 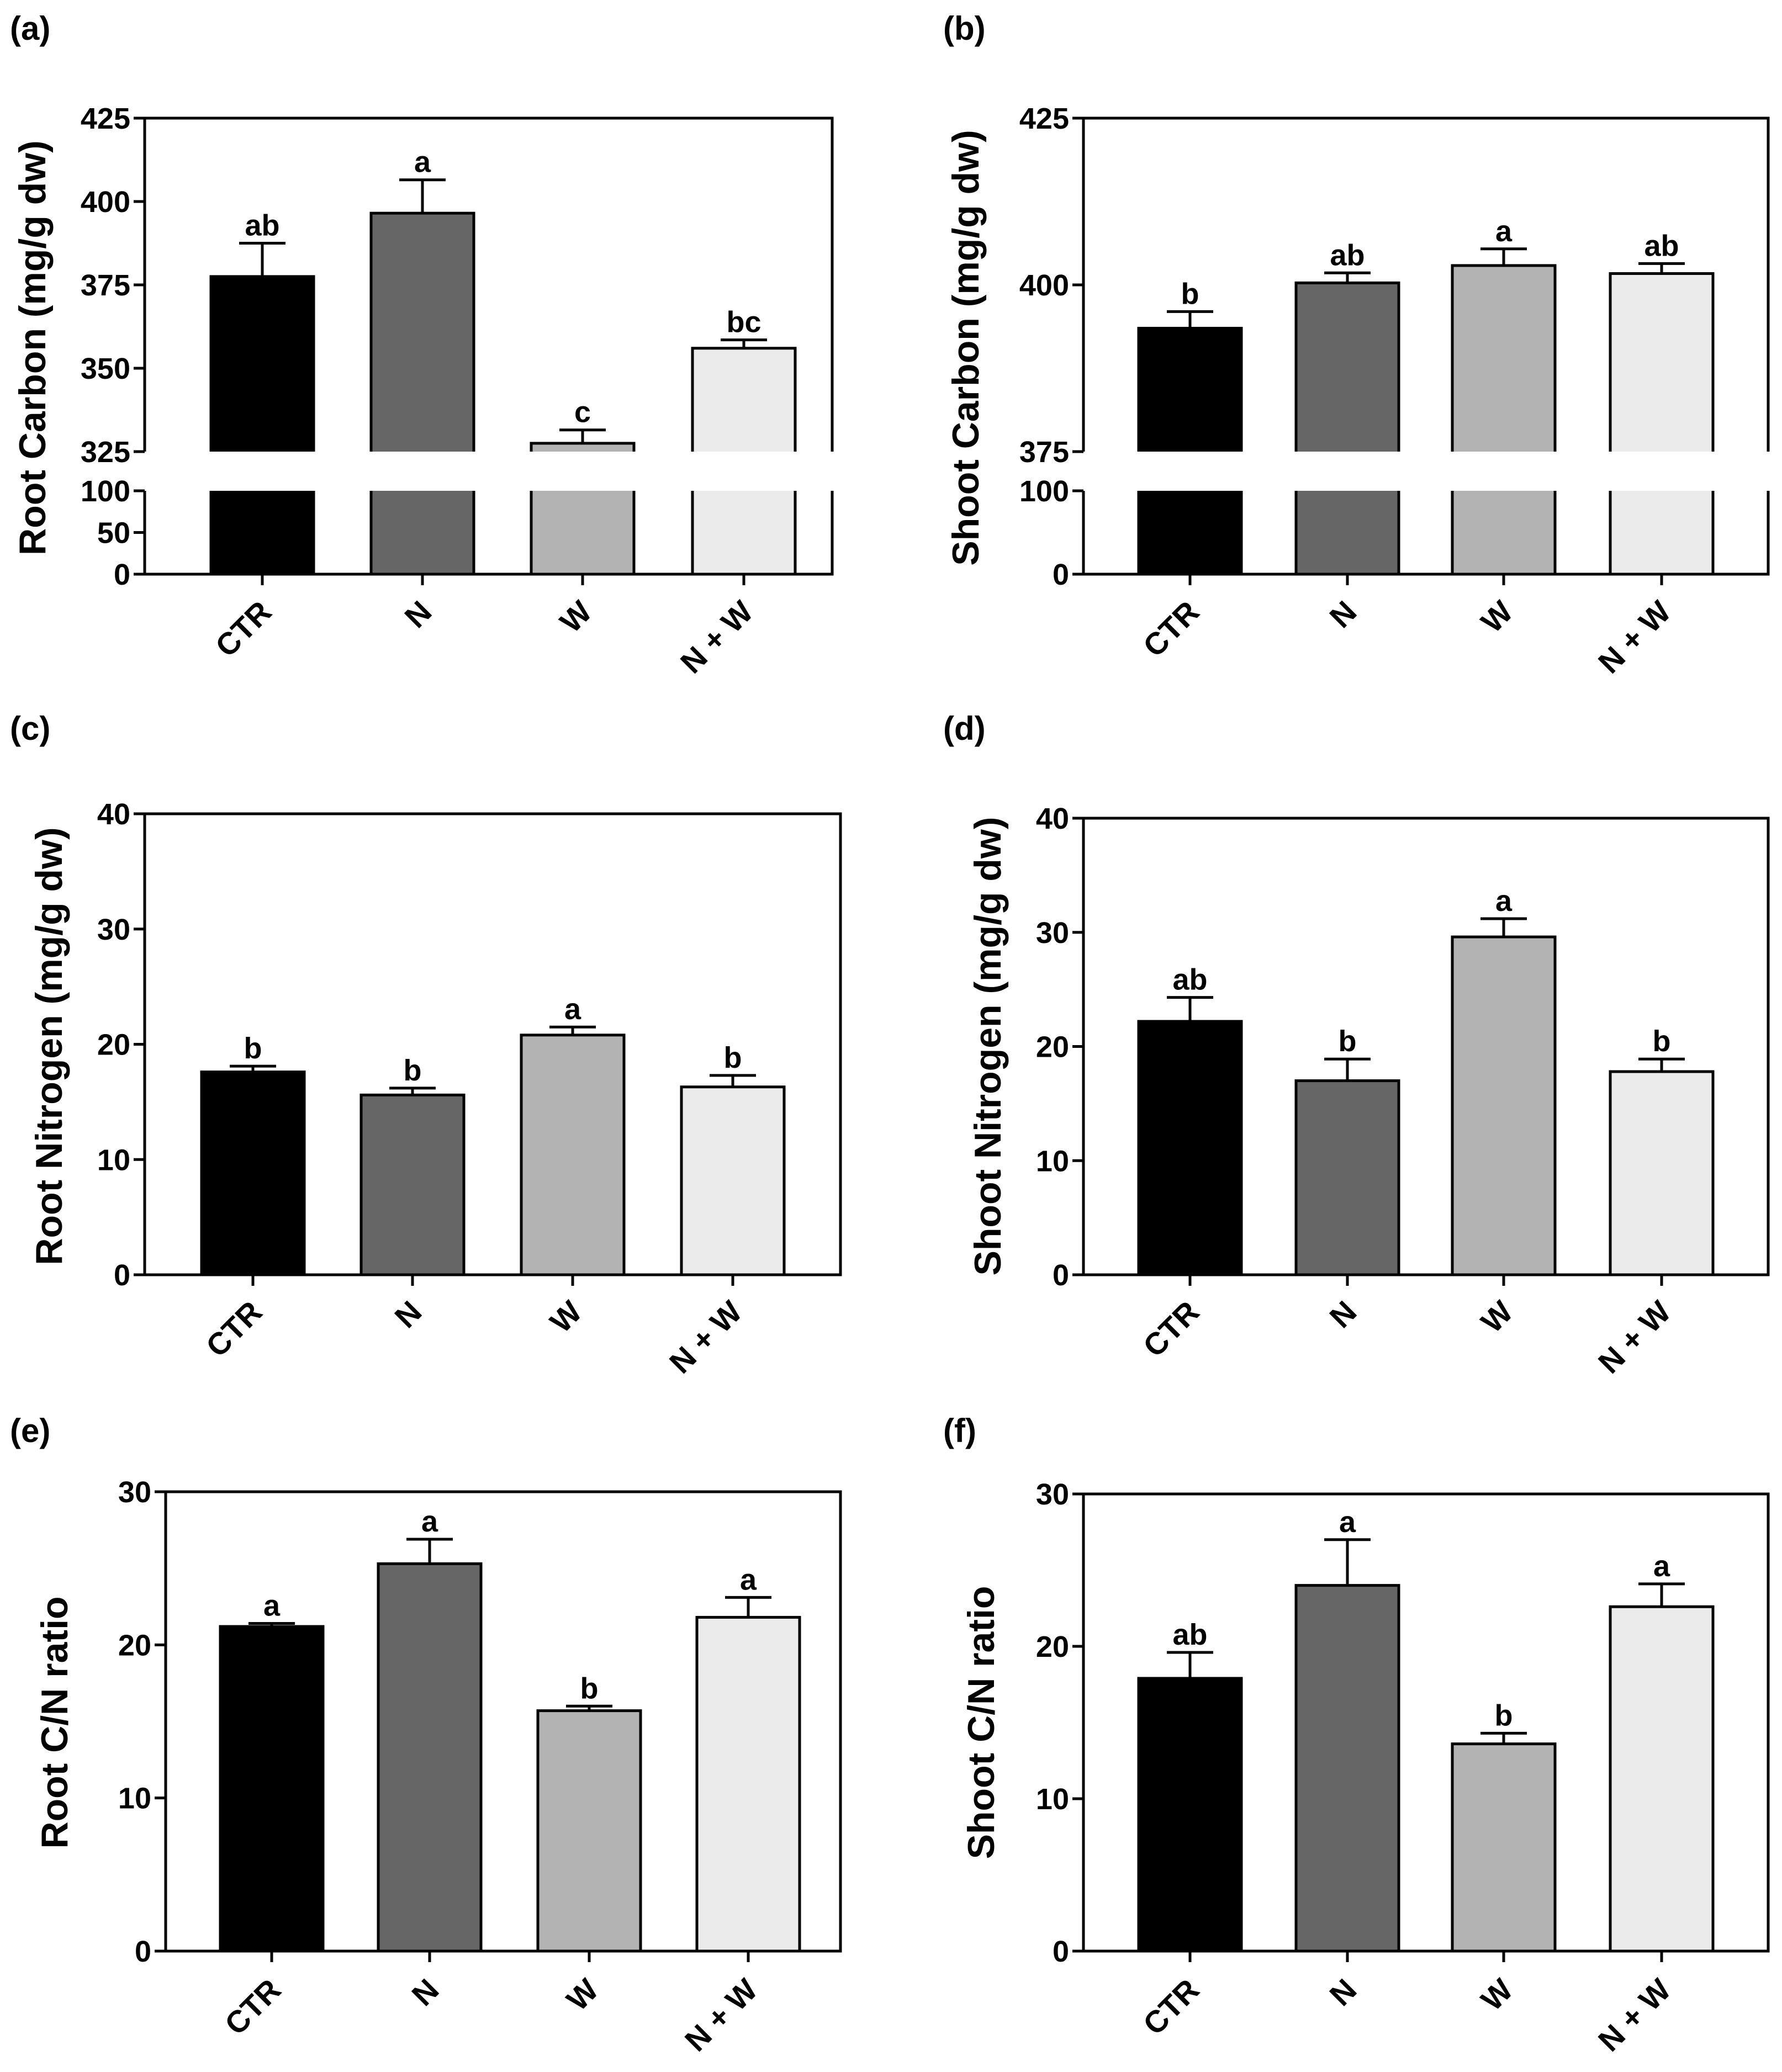 I want to click on panel-label-b: (b), so click(x=964, y=28).